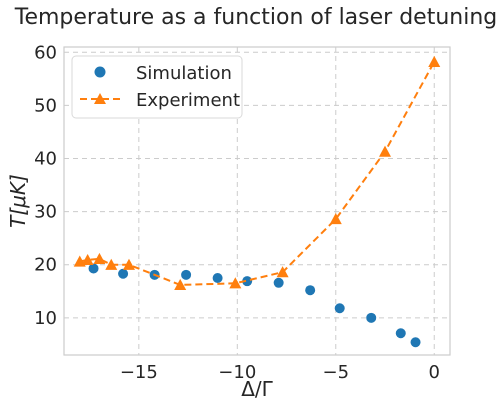  What do you see at coordinates (434, 372) in the screenshot?
I see `x-tick-label: 0` at bounding box center [434, 372].